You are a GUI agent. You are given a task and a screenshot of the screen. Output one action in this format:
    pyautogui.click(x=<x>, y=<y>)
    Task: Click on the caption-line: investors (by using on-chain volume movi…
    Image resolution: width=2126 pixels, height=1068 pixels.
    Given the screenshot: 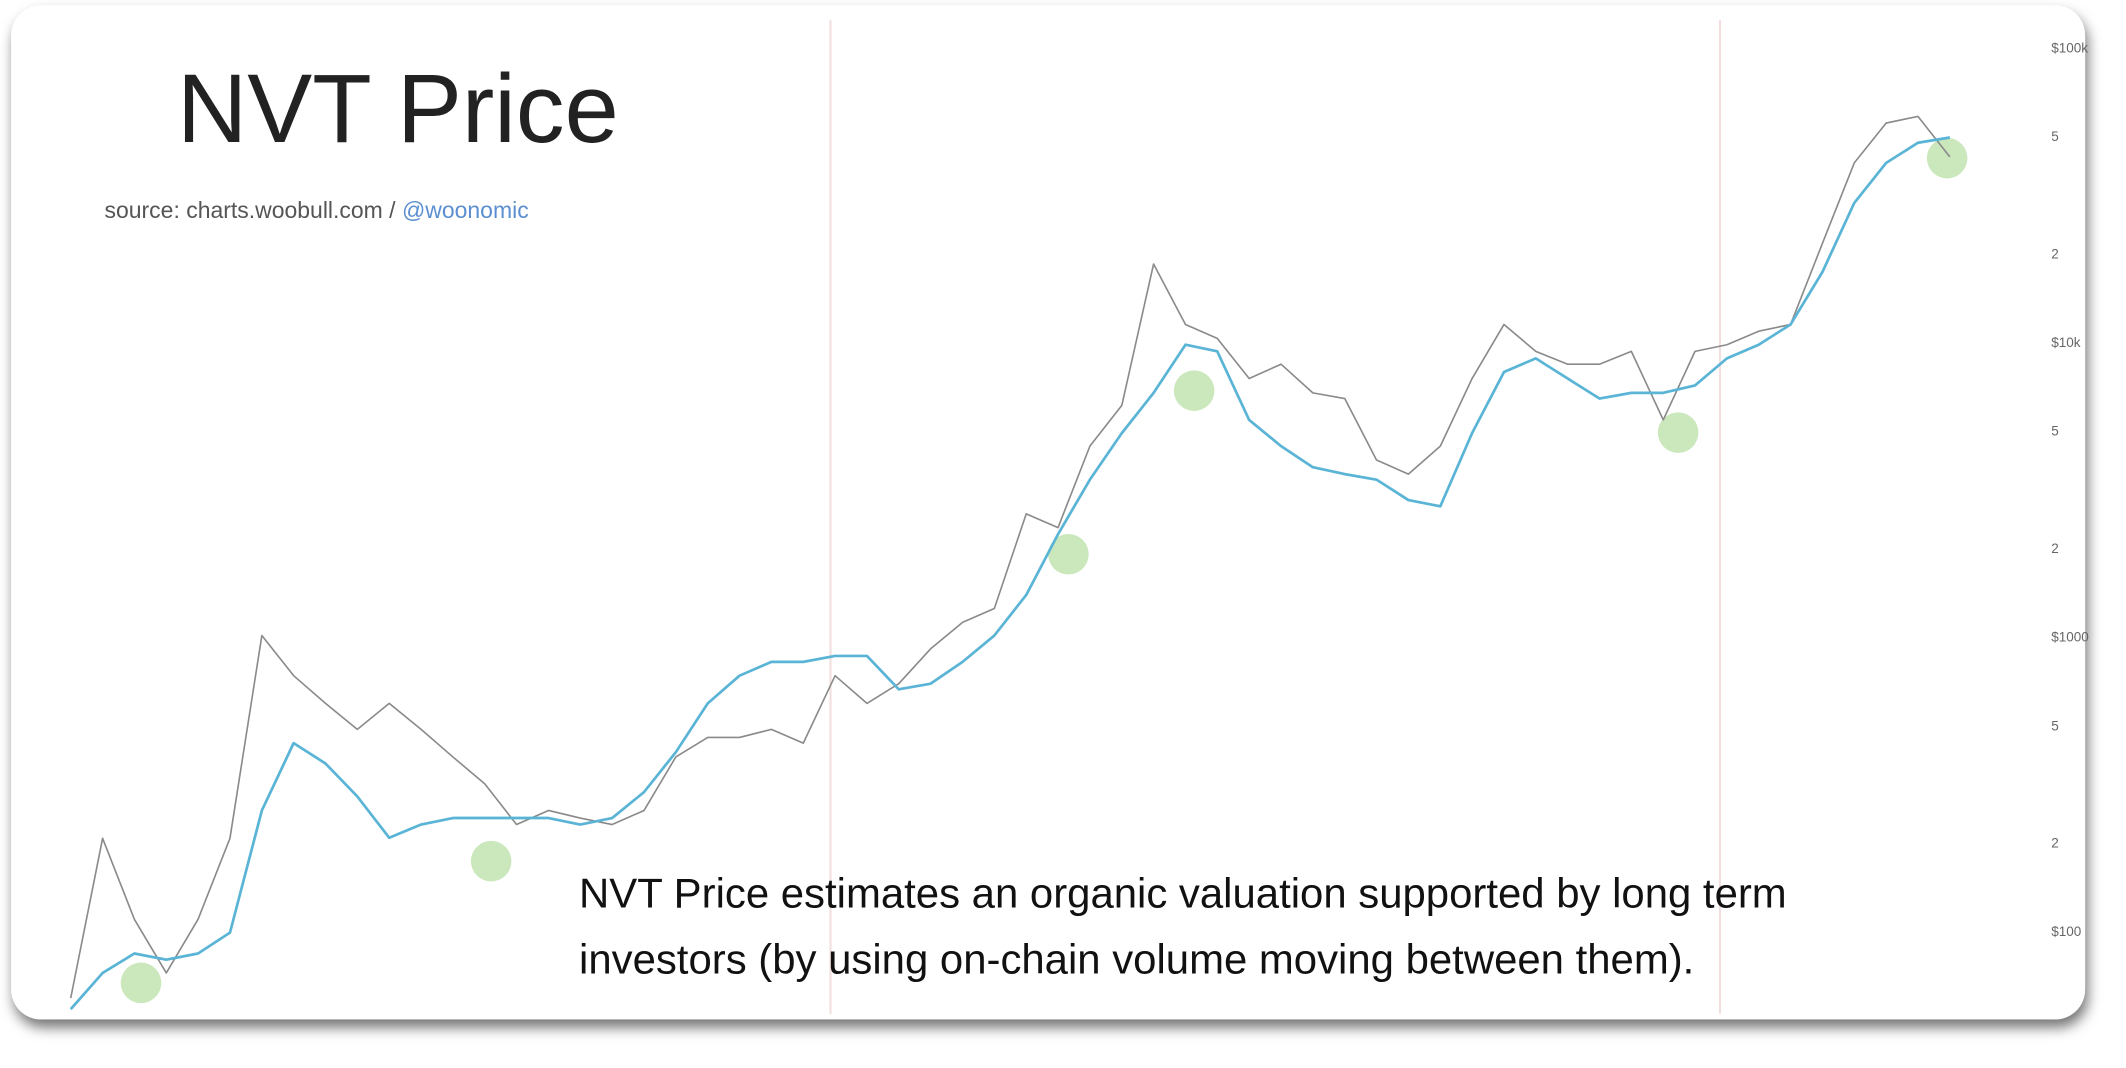 What is the action you would take?
    pyautogui.click(x=1136, y=959)
    